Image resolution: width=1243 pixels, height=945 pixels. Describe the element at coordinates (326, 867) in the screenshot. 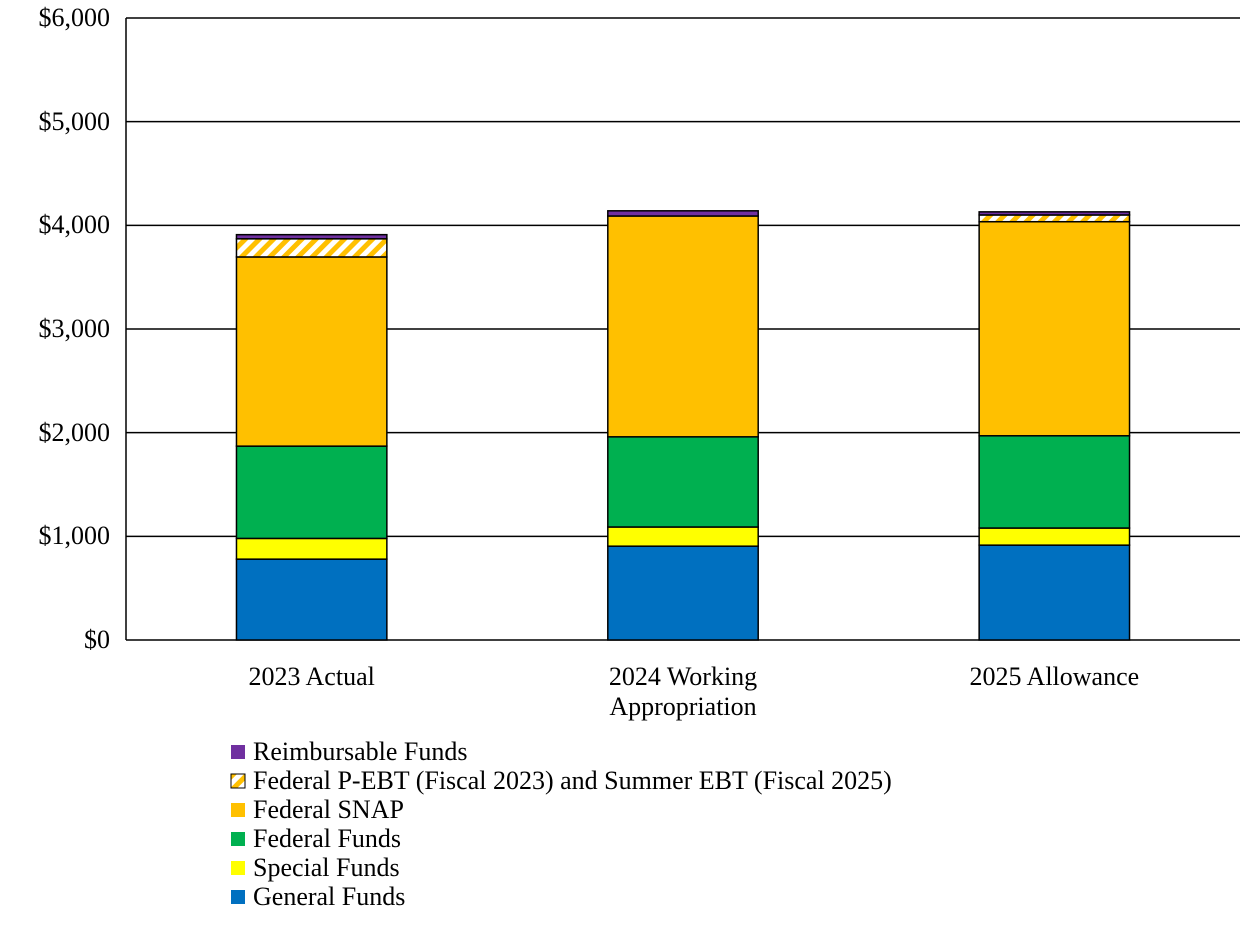

I see `legend-label: Special Funds` at that location.